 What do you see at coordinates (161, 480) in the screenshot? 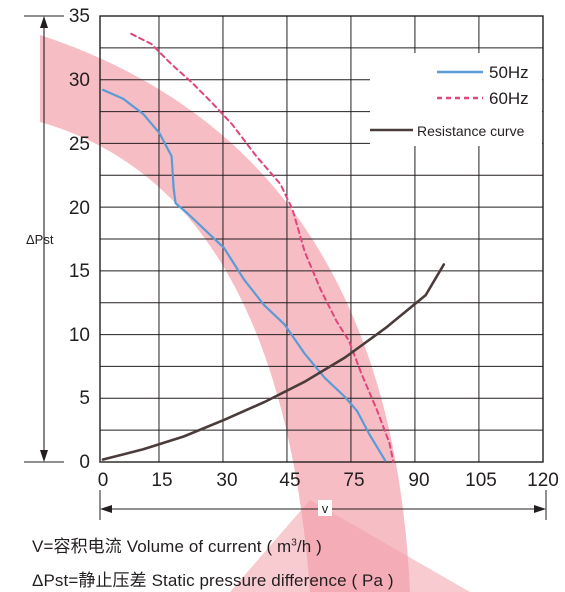
I see `x-tick-label: 15` at bounding box center [161, 480].